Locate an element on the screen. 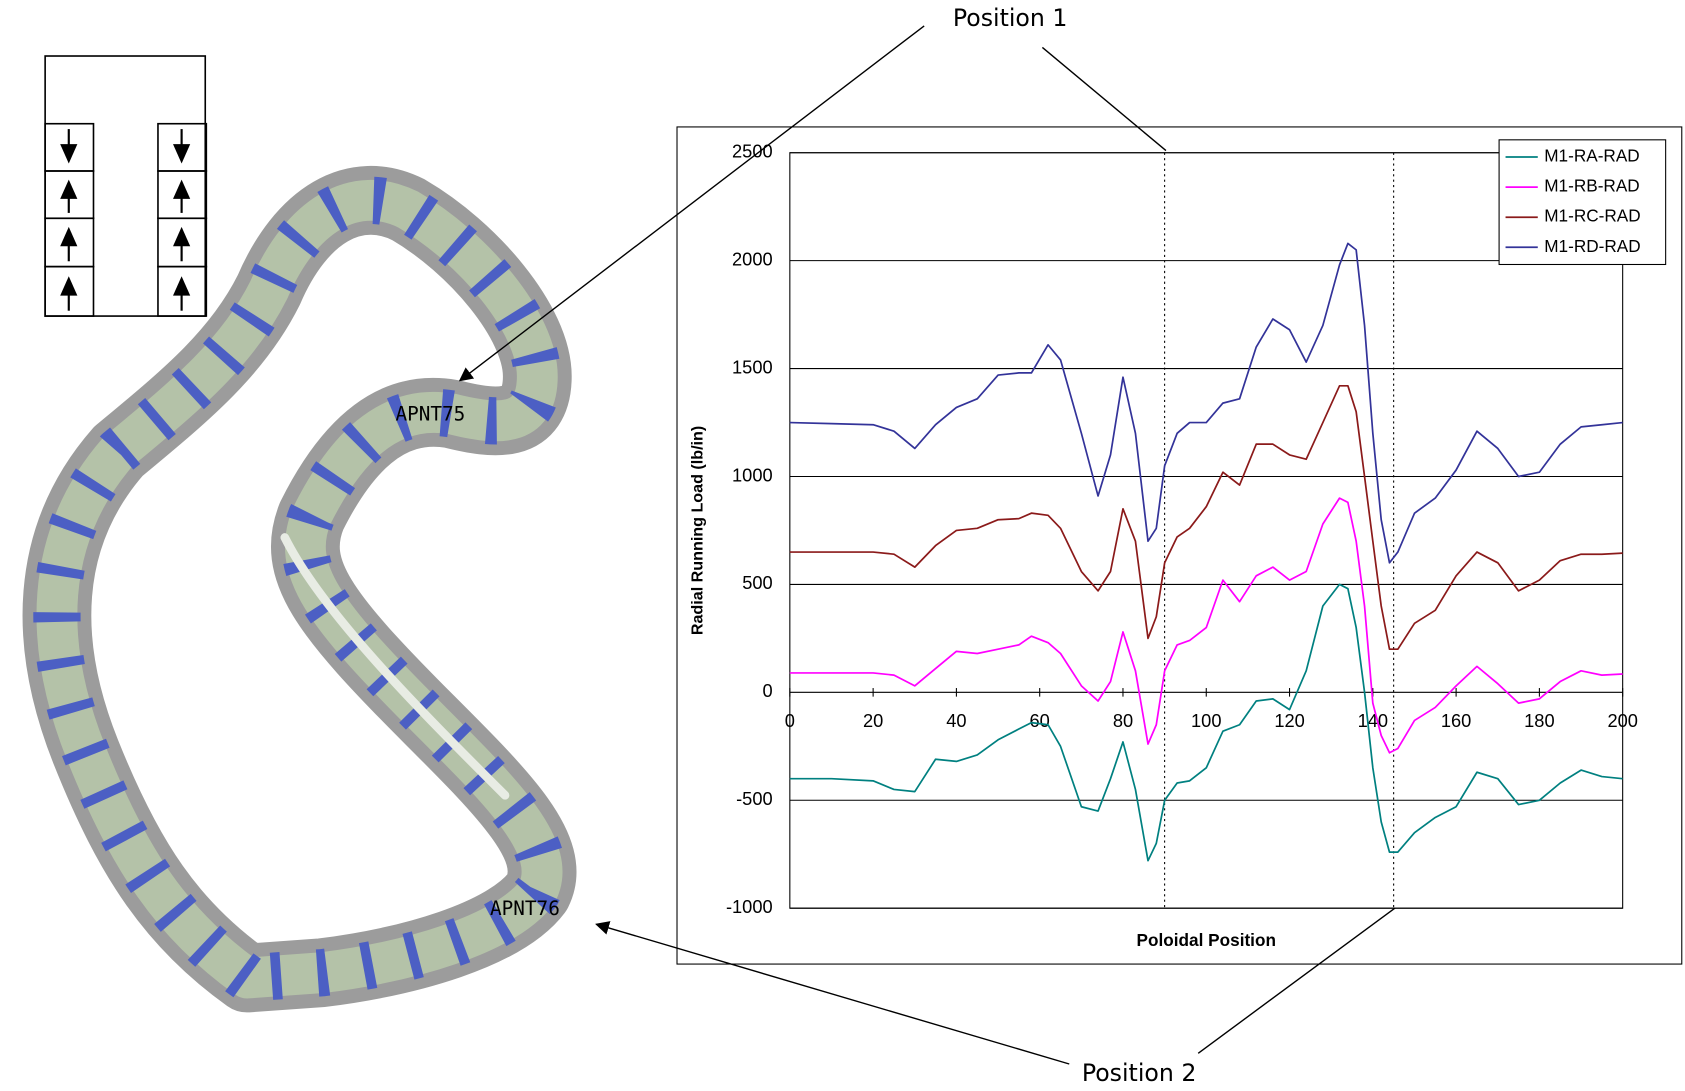  y-tick-label: 1000 is located at coordinates (752, 474).